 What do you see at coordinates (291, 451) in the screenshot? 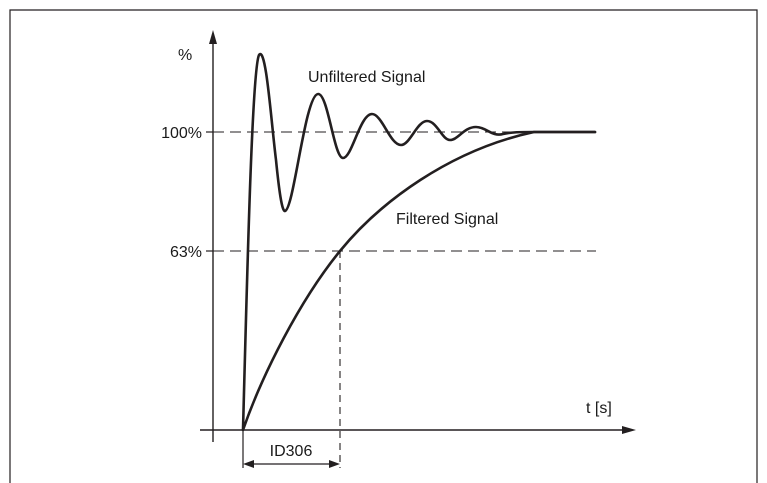
I see `time-constant-label: ID306` at bounding box center [291, 451].